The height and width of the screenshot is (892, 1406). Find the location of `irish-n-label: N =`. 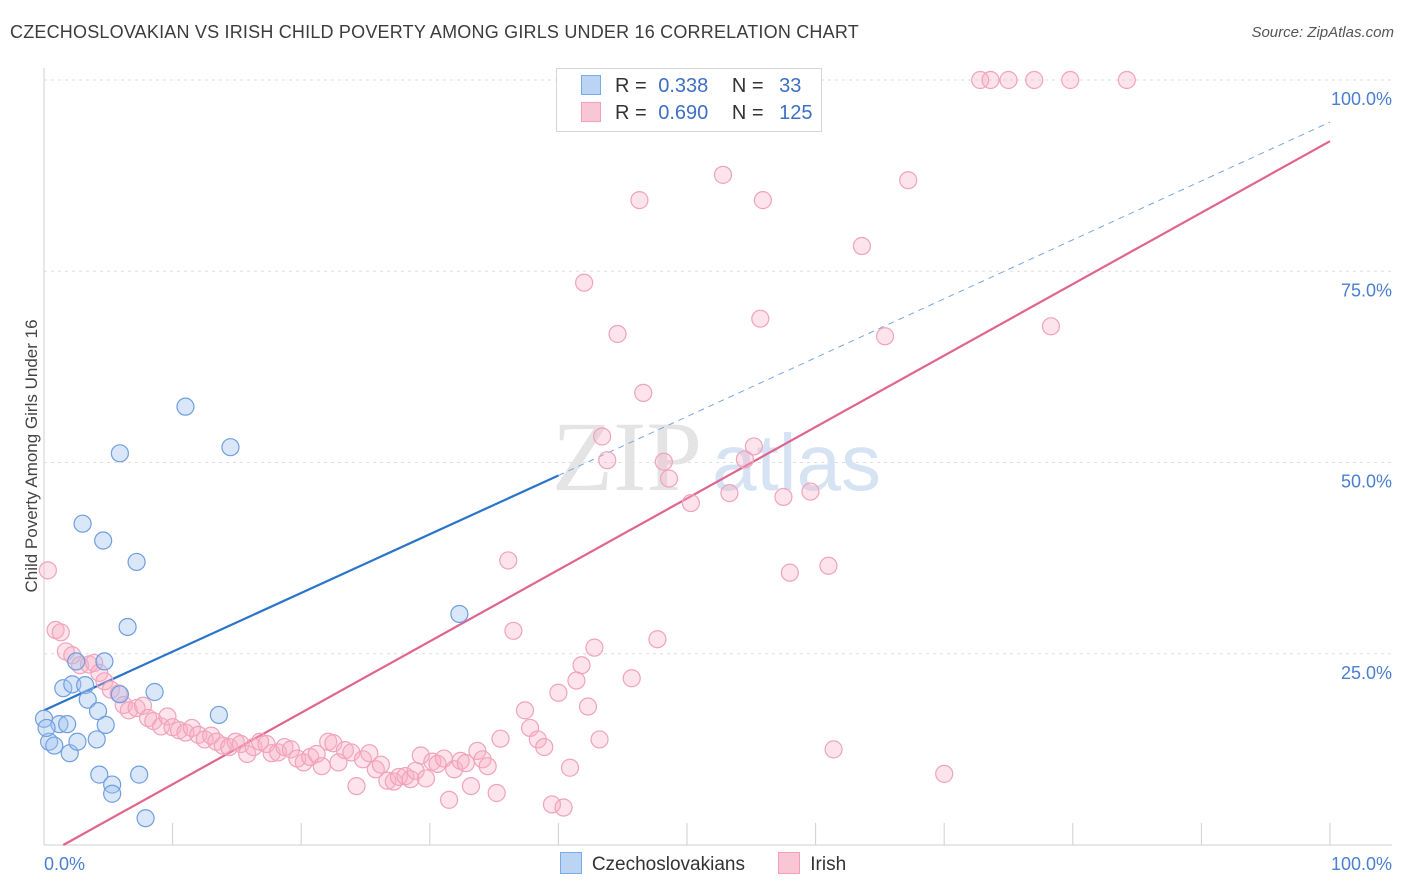

irish-n-label: N = is located at coordinates (747, 113).